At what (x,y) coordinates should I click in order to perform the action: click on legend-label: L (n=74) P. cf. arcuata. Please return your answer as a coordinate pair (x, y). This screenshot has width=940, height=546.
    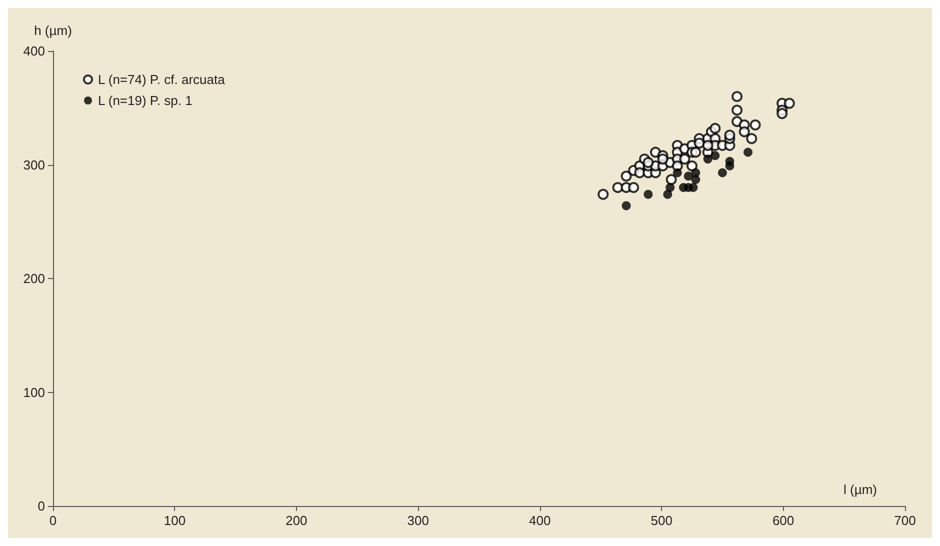
    Looking at the image, I should click on (162, 79).